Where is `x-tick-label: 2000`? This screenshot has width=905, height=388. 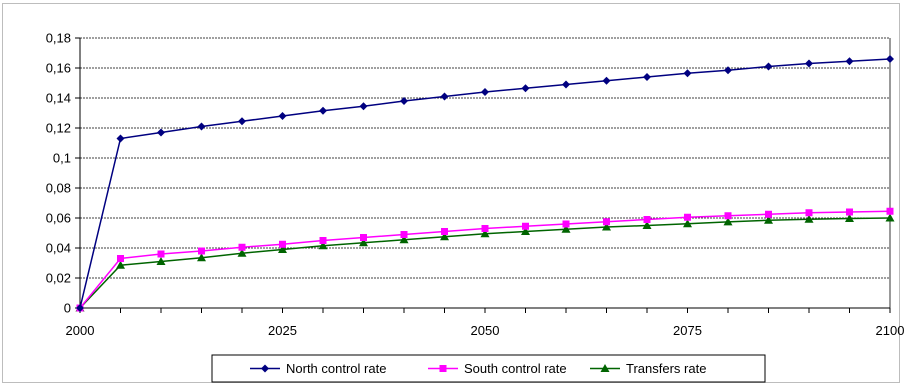 x-tick-label: 2000 is located at coordinates (80, 330).